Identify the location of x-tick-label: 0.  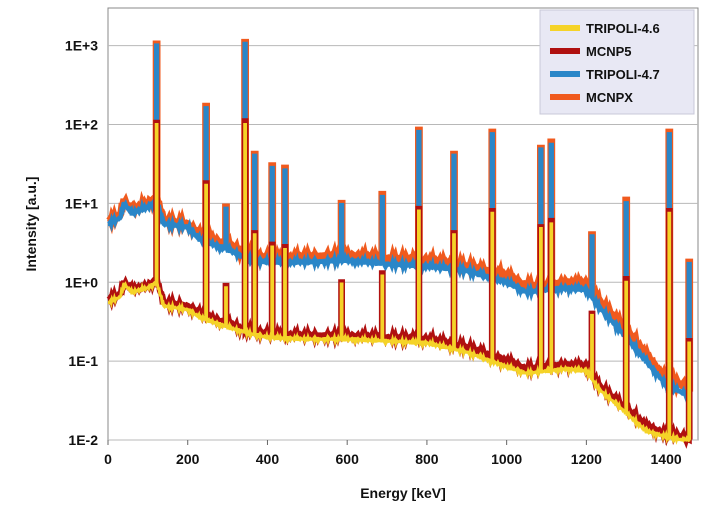
(108, 459).